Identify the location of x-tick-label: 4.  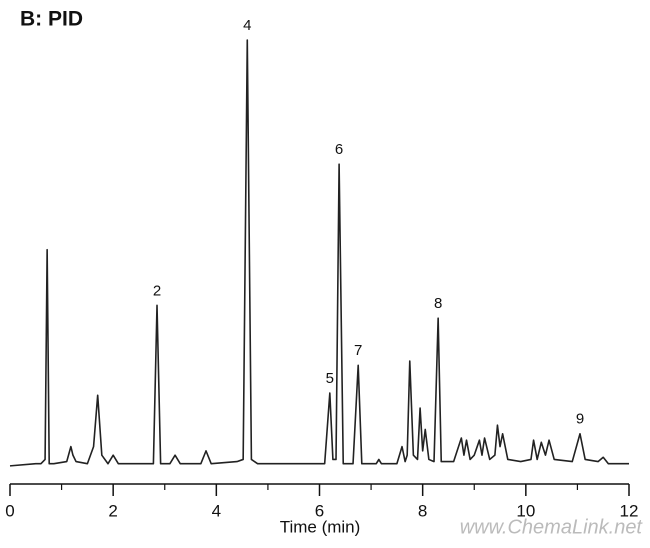
(216, 510).